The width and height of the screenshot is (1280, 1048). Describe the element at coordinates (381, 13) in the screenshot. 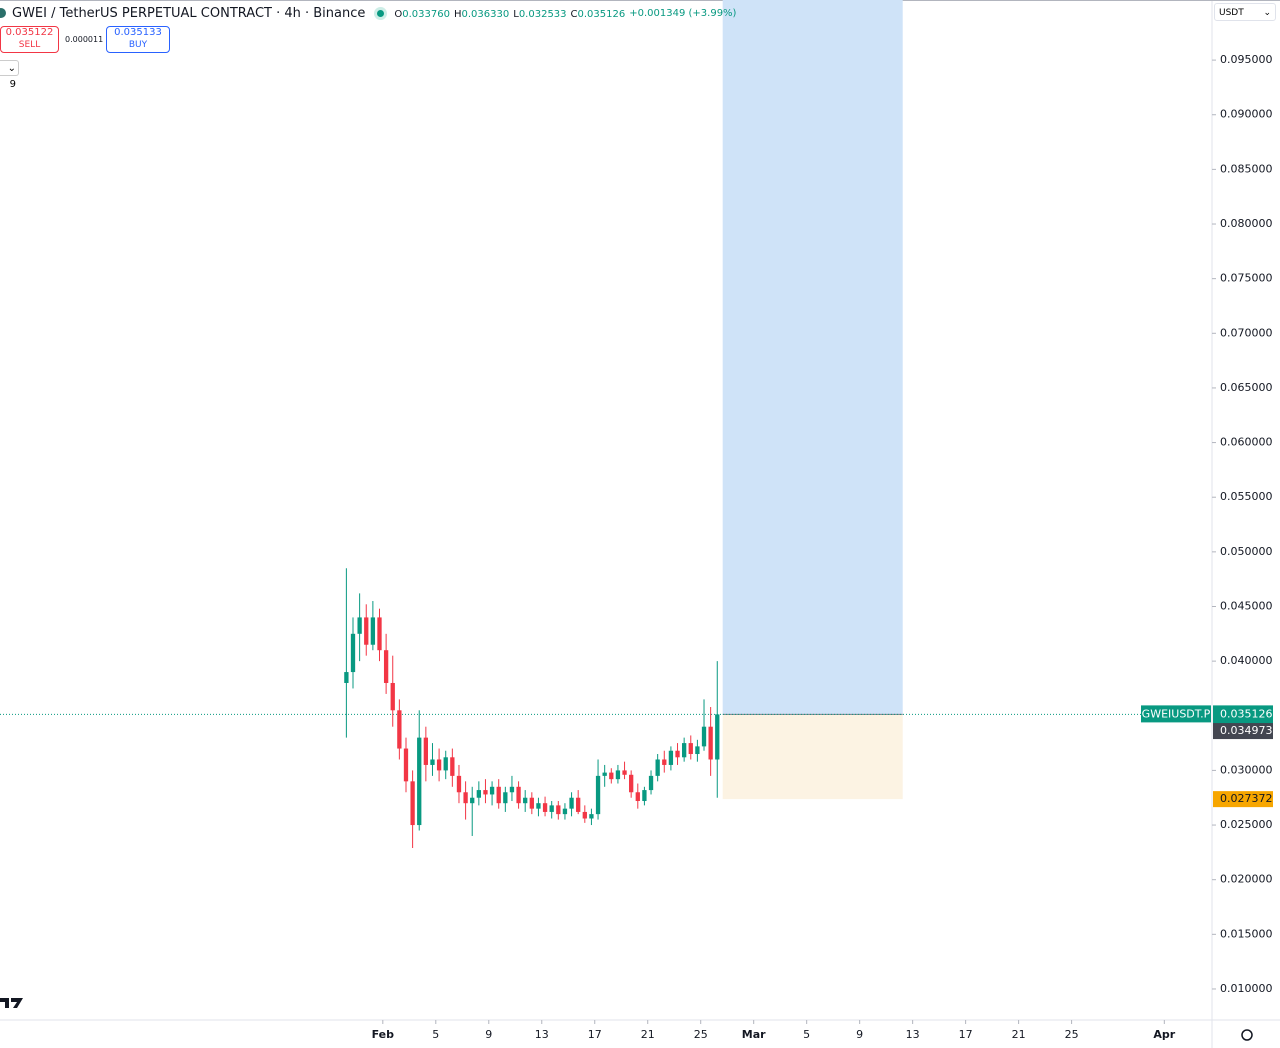

I see `status-dot` at that location.